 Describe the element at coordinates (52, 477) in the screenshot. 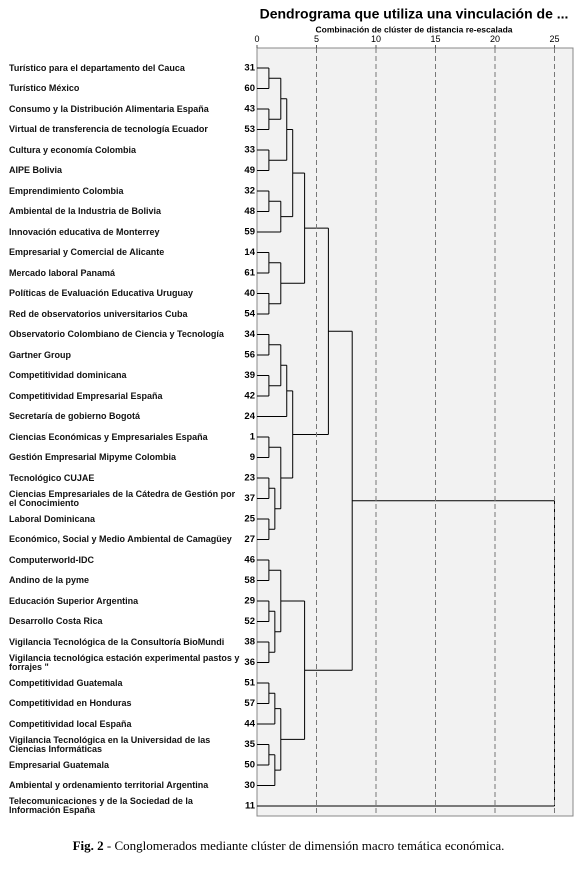

I see `leaf-label: Tecnológico CUJAE` at that location.